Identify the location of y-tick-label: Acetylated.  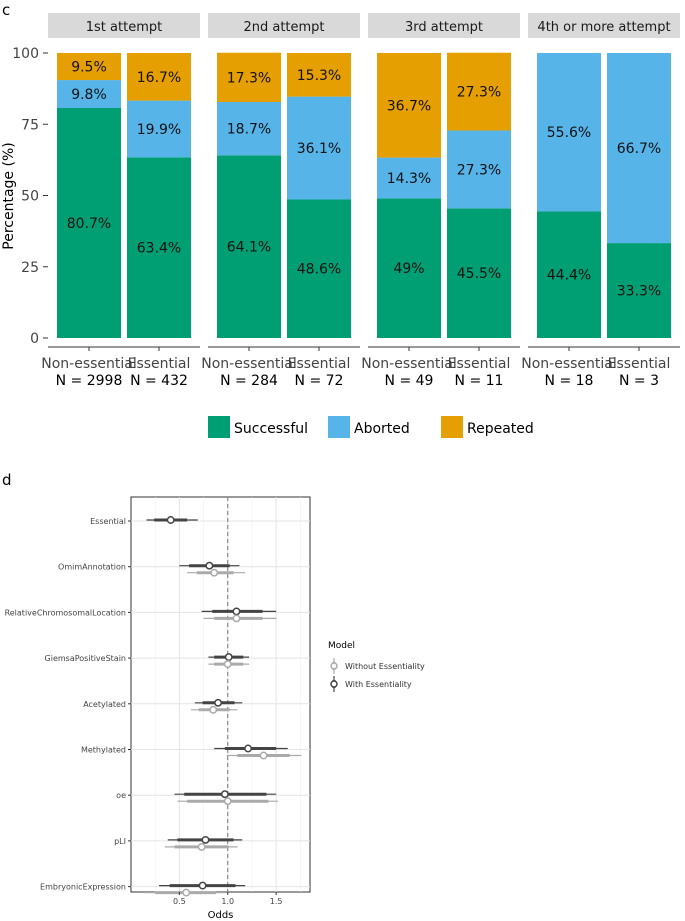
(104, 704).